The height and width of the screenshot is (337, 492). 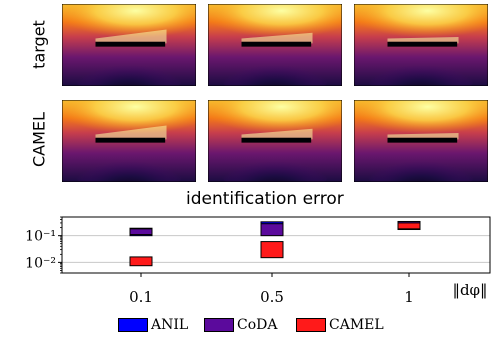 What do you see at coordinates (133, 325) in the screenshot?
I see `legend-swatch-anil` at bounding box center [133, 325].